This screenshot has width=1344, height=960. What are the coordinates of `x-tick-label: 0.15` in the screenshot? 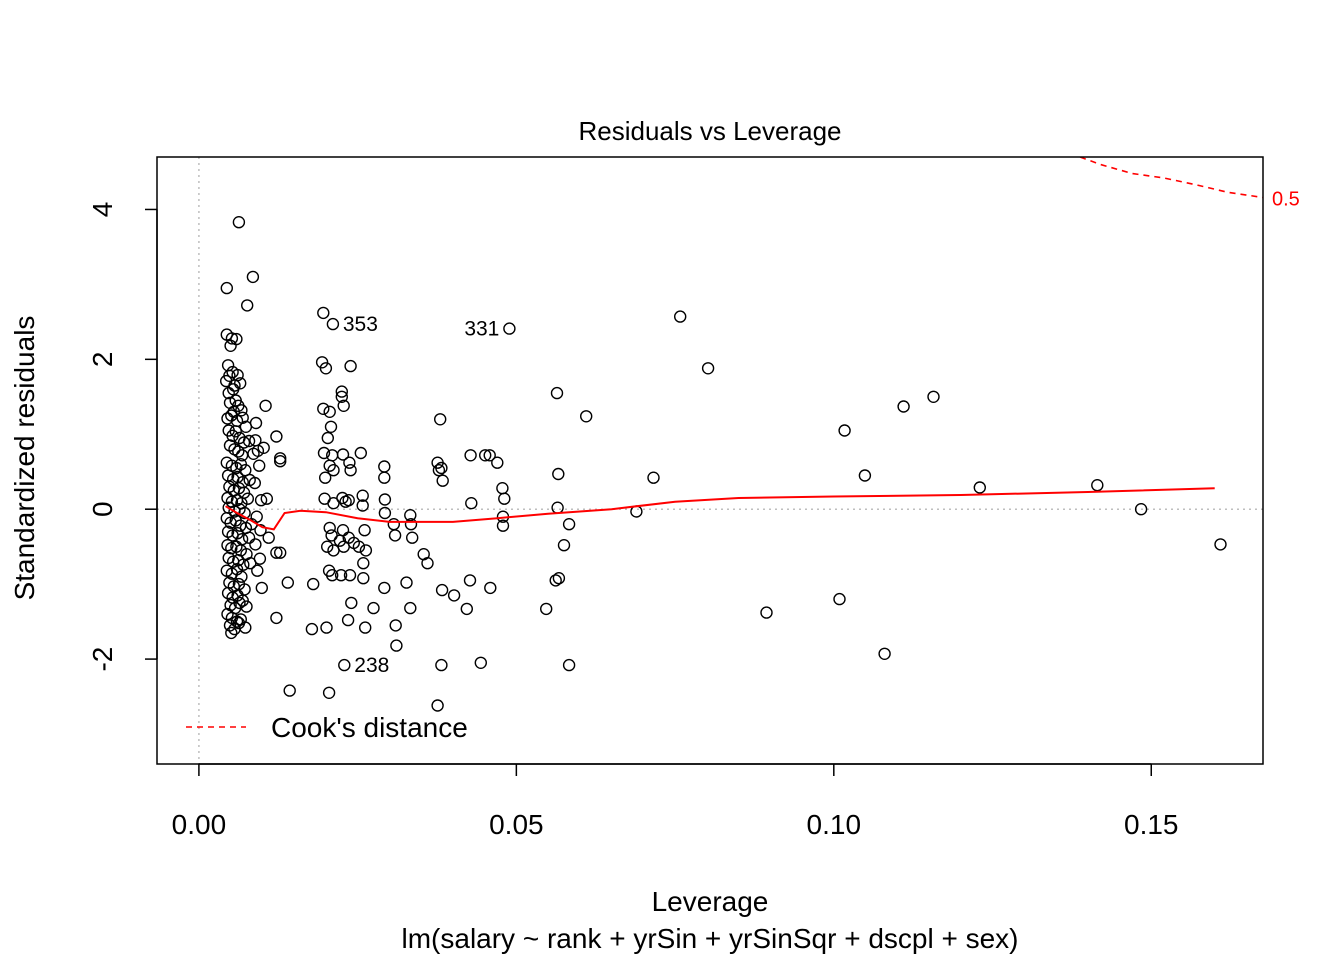 It's located at (1151, 824).